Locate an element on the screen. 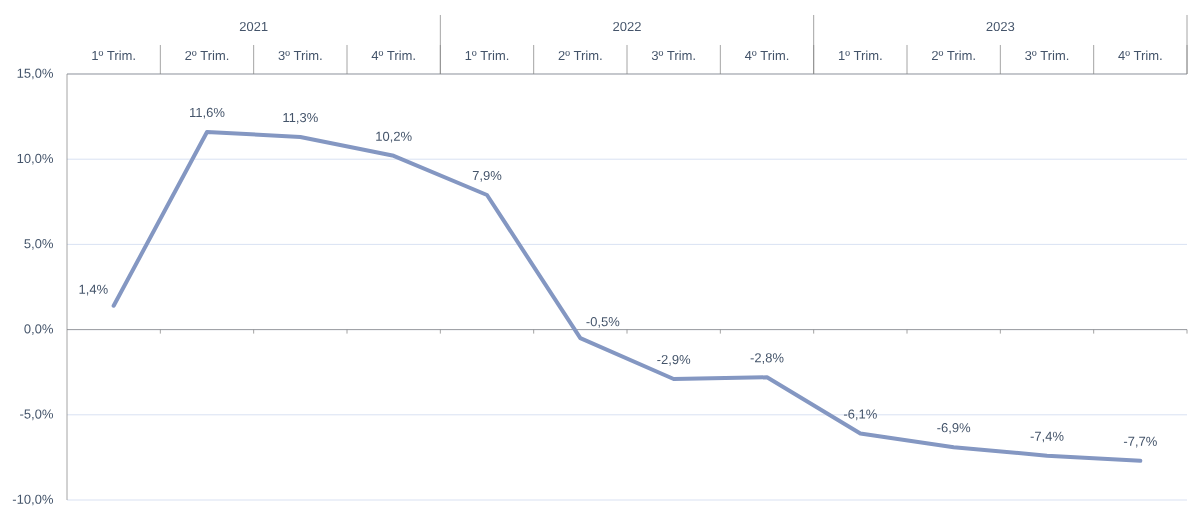 Image resolution: width=1197 pixels, height=507 pixels. y-tick-label: -10,0% is located at coordinates (33, 500).